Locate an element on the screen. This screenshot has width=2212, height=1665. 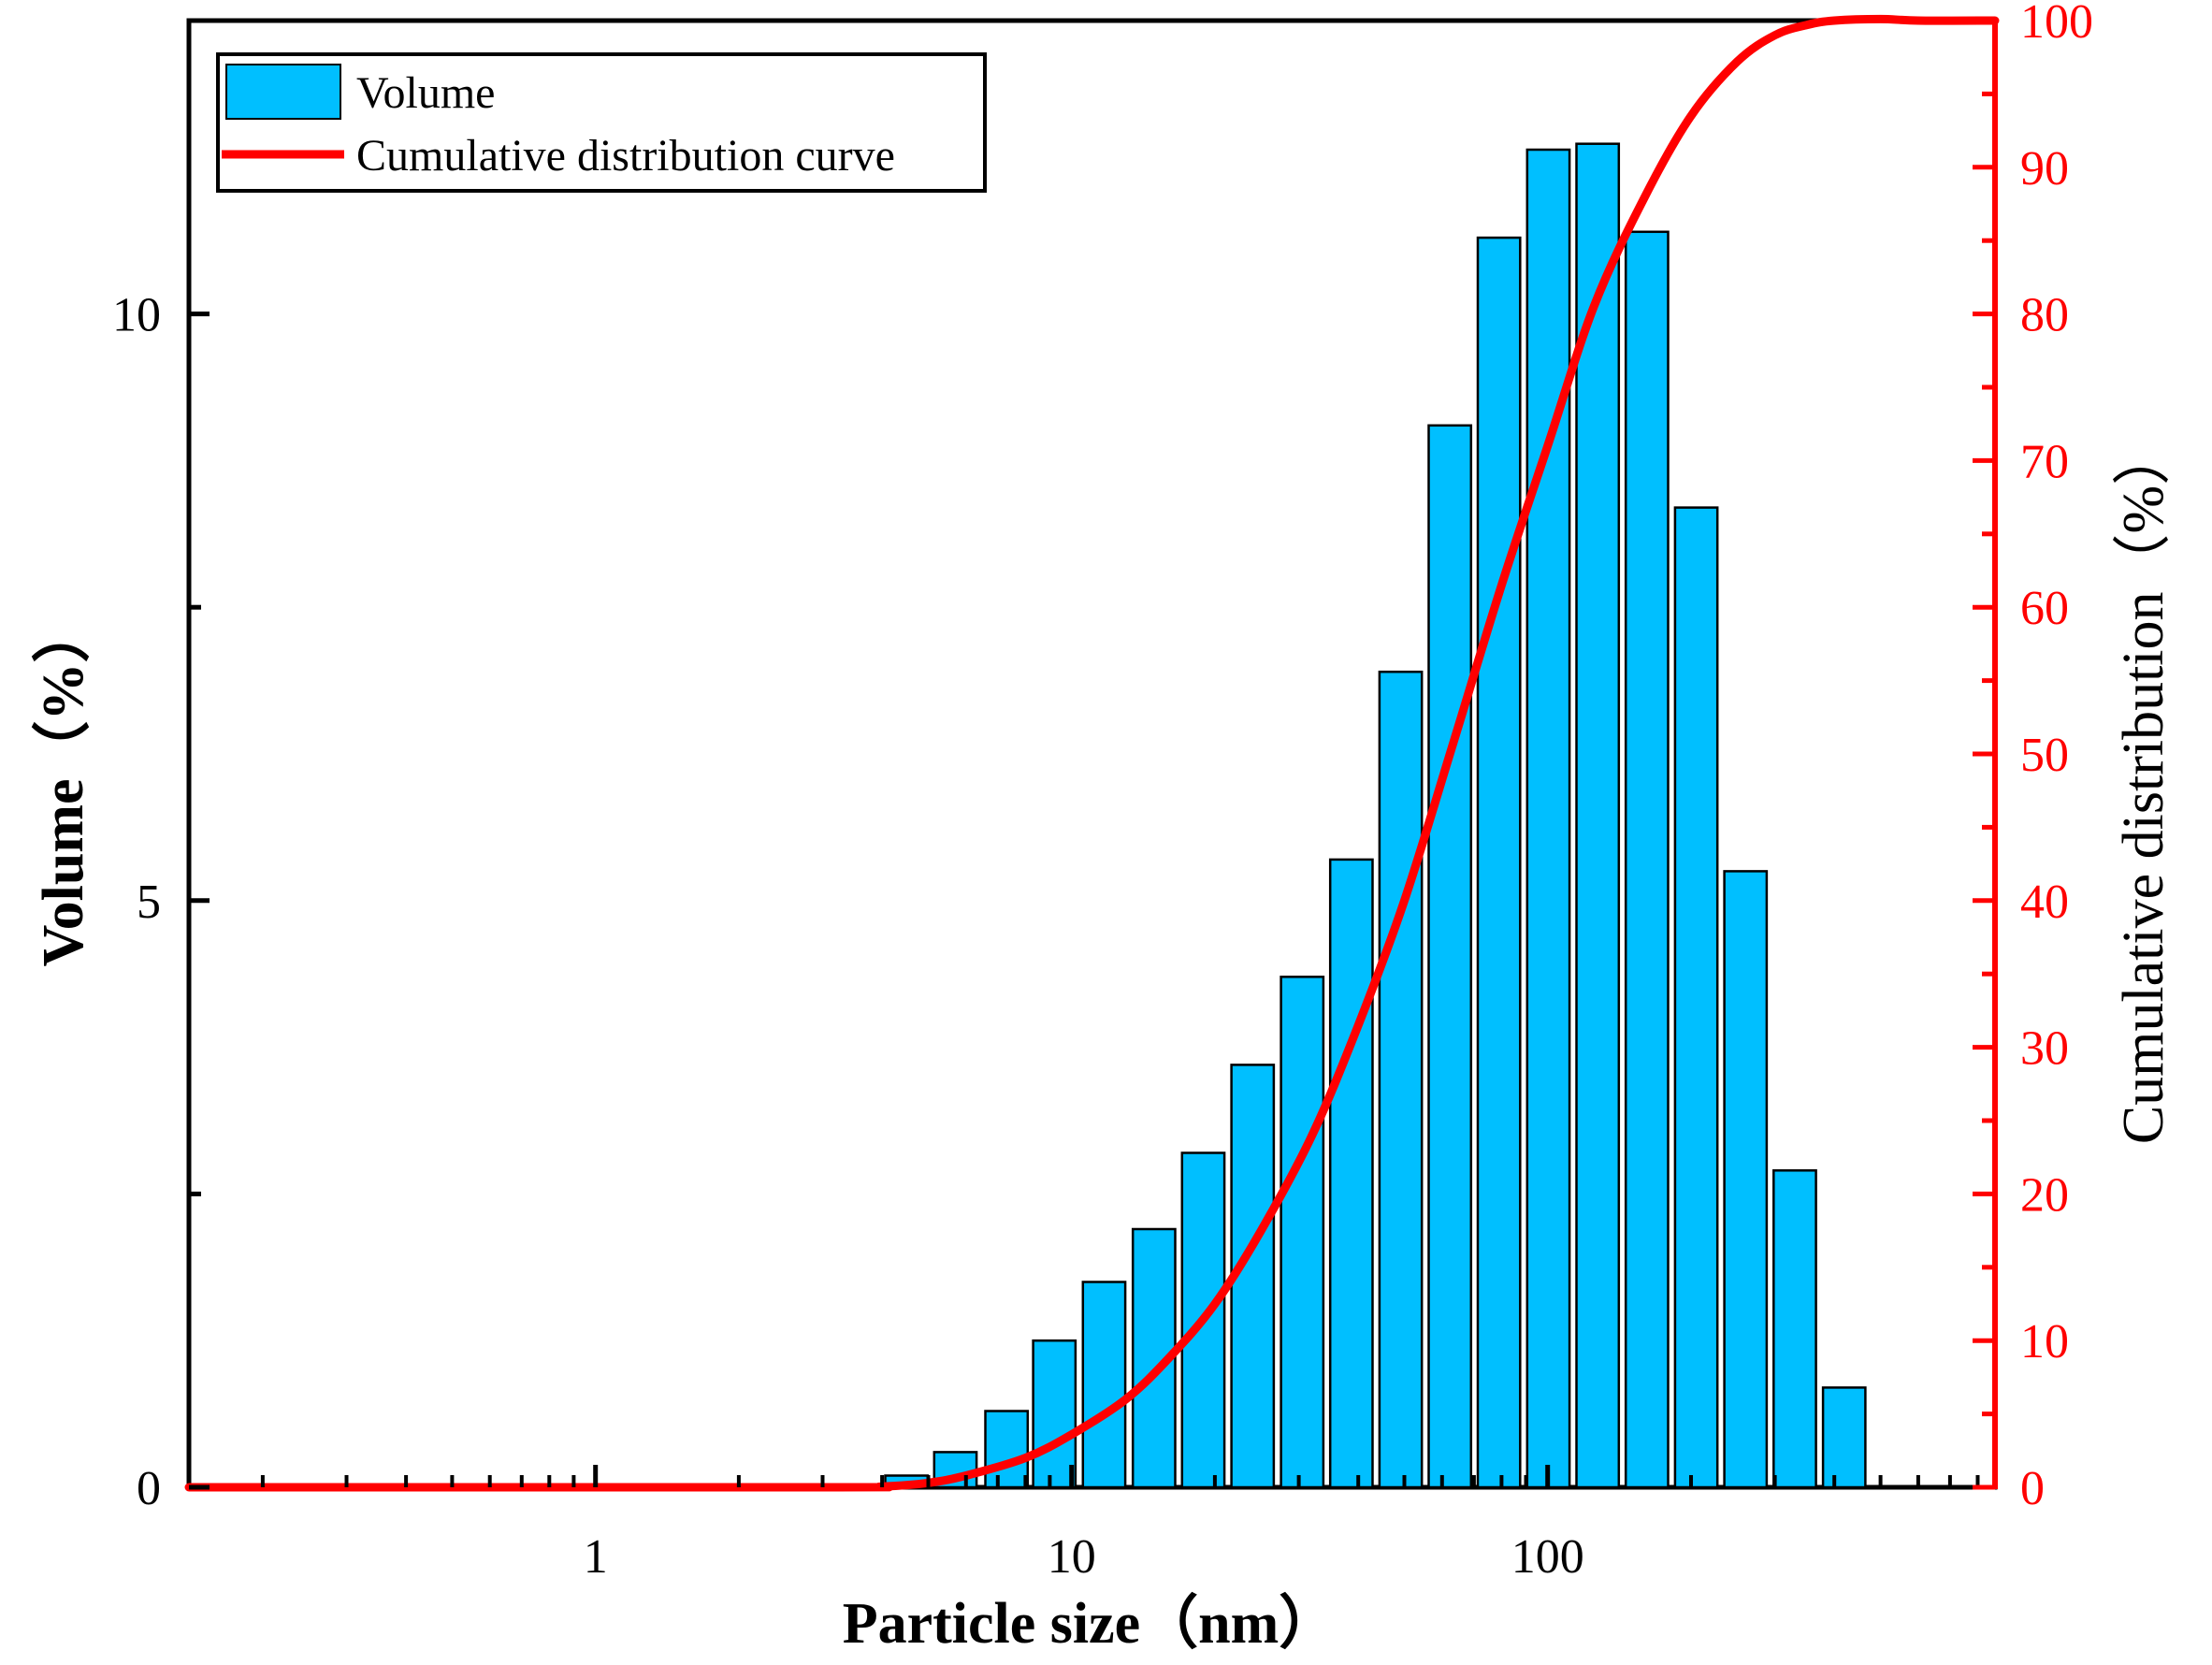
y2-axis-ticks: 0 10 20 30 40 50 60 70 80 90 100 is located at coordinates (2033, 758).